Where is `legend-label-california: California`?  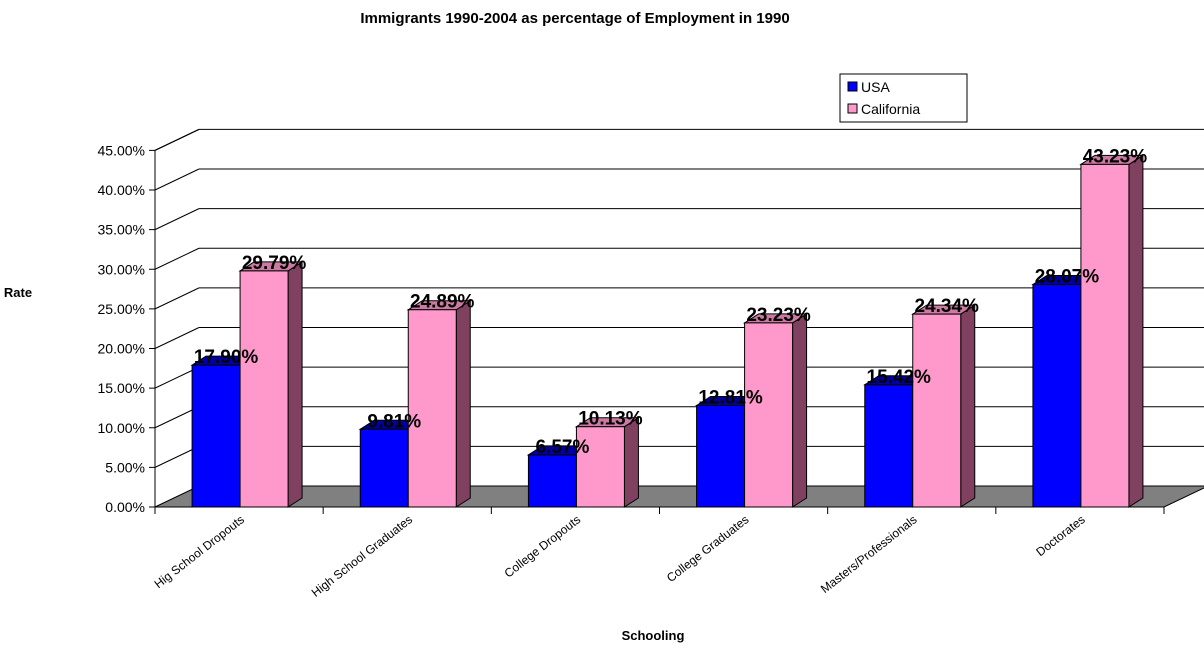 legend-label-california: California is located at coordinates (890, 109).